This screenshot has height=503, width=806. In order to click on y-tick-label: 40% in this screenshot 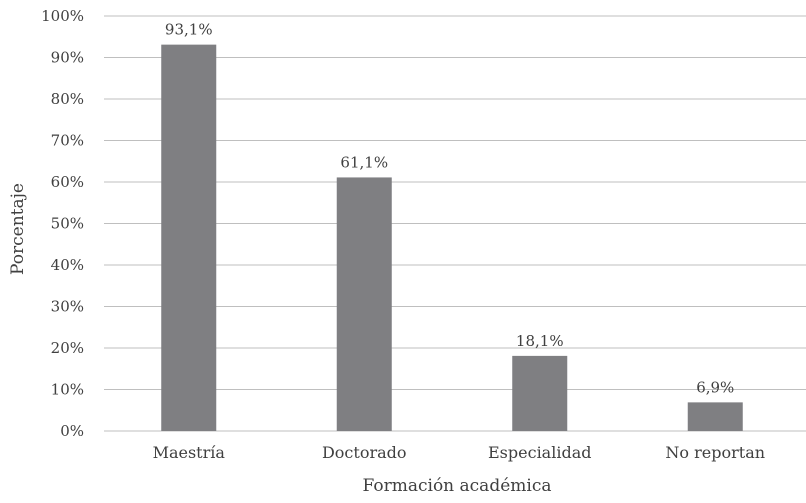, I will do `click(67, 265)`.